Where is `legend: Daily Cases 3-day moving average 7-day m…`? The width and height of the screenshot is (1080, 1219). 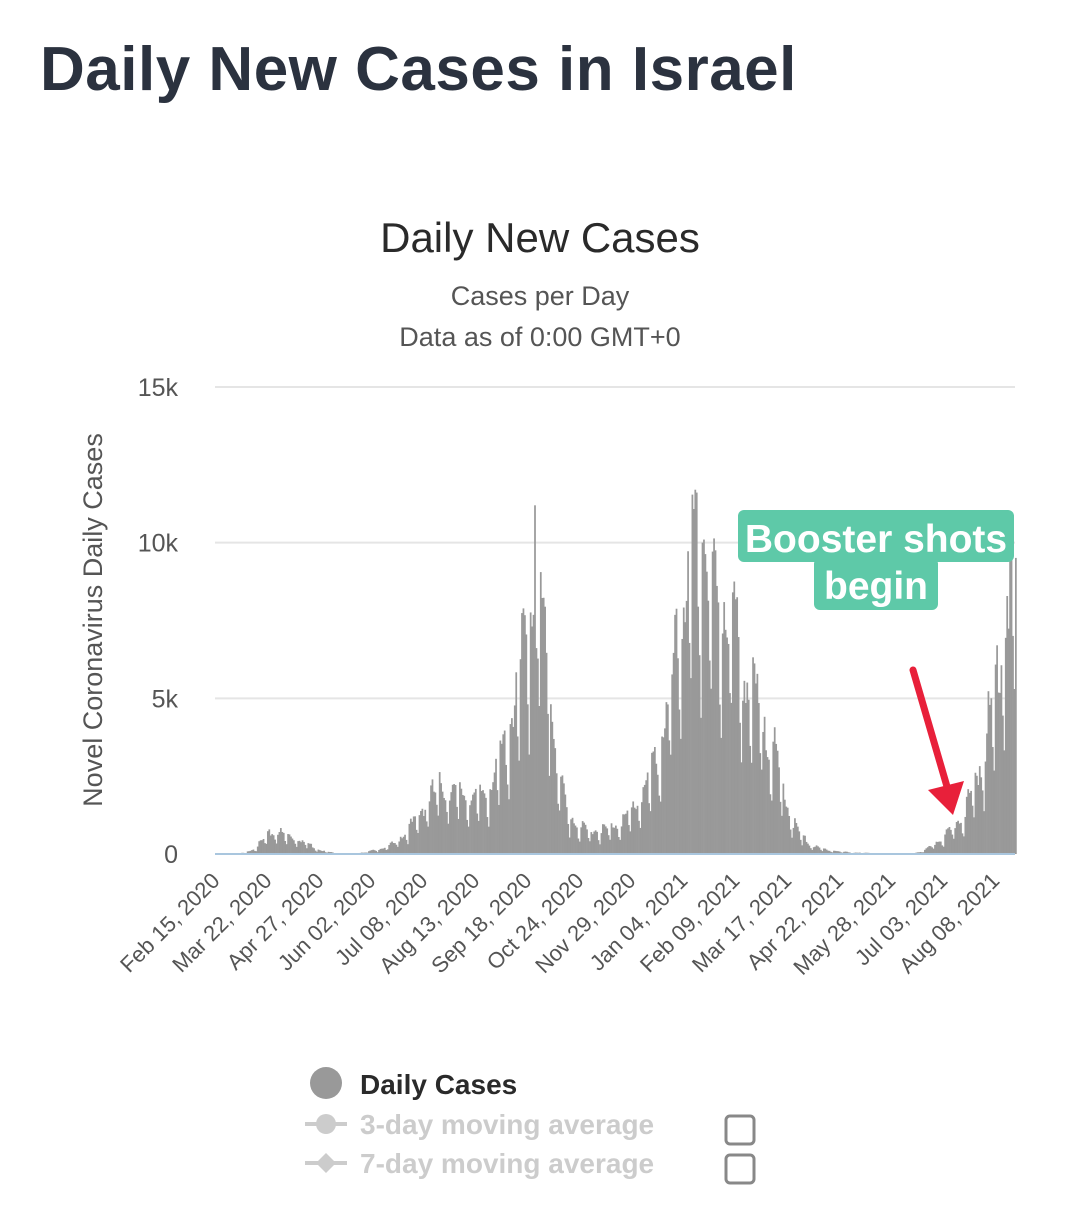 legend: Daily Cases 3-day moving average 7-day m… is located at coordinates (530, 1126).